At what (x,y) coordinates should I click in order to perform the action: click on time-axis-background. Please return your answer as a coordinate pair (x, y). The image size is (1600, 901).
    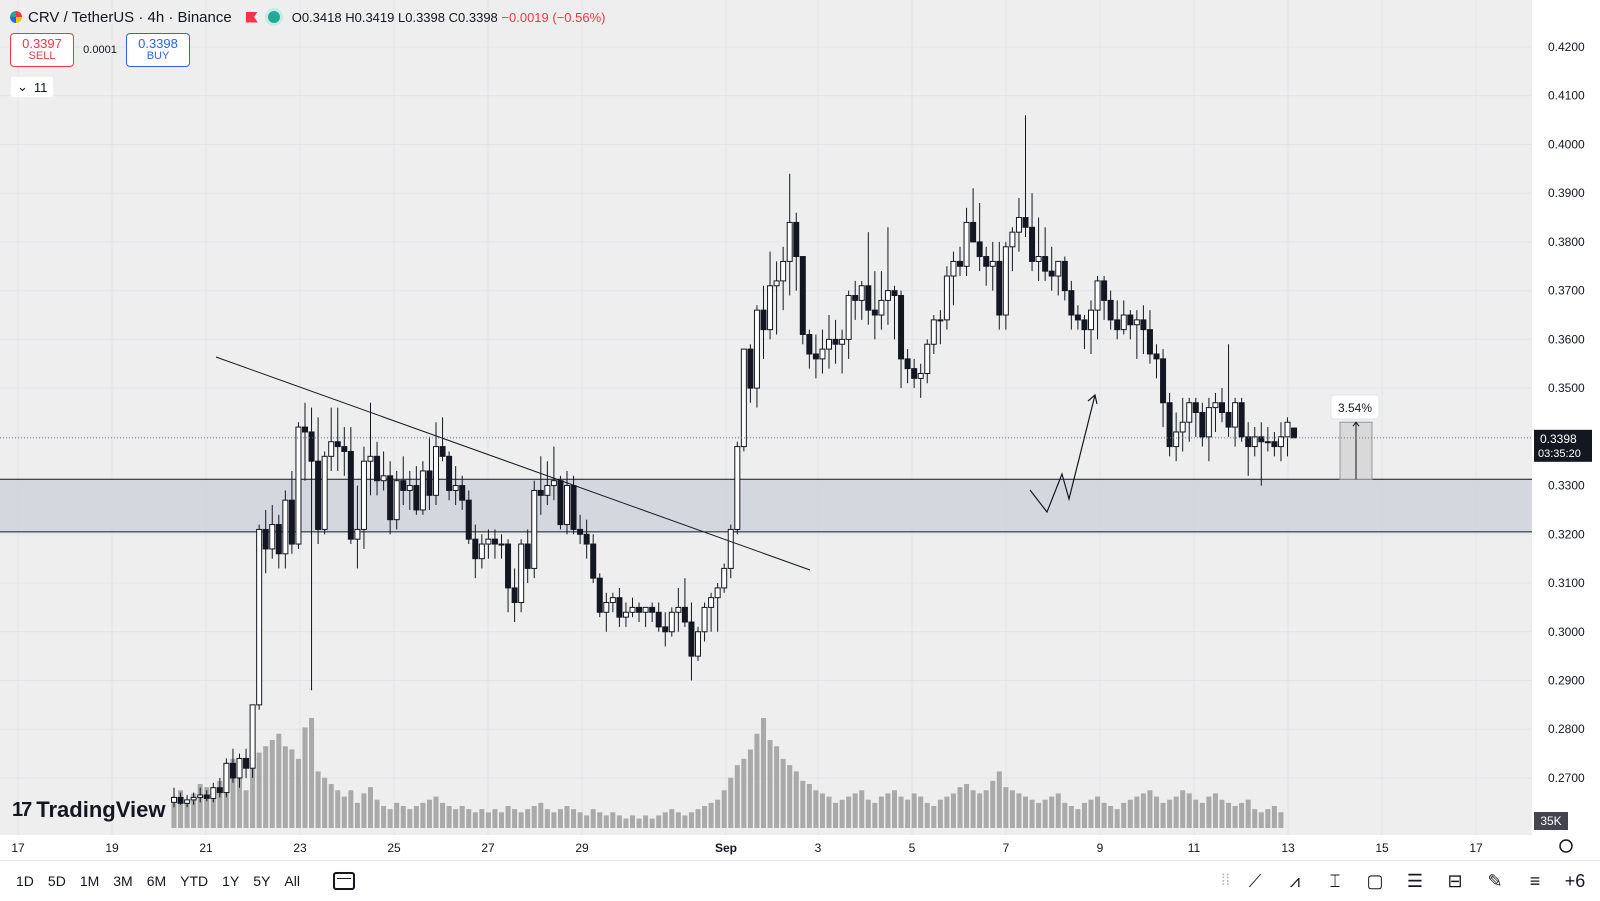
    Looking at the image, I should click on (766, 847).